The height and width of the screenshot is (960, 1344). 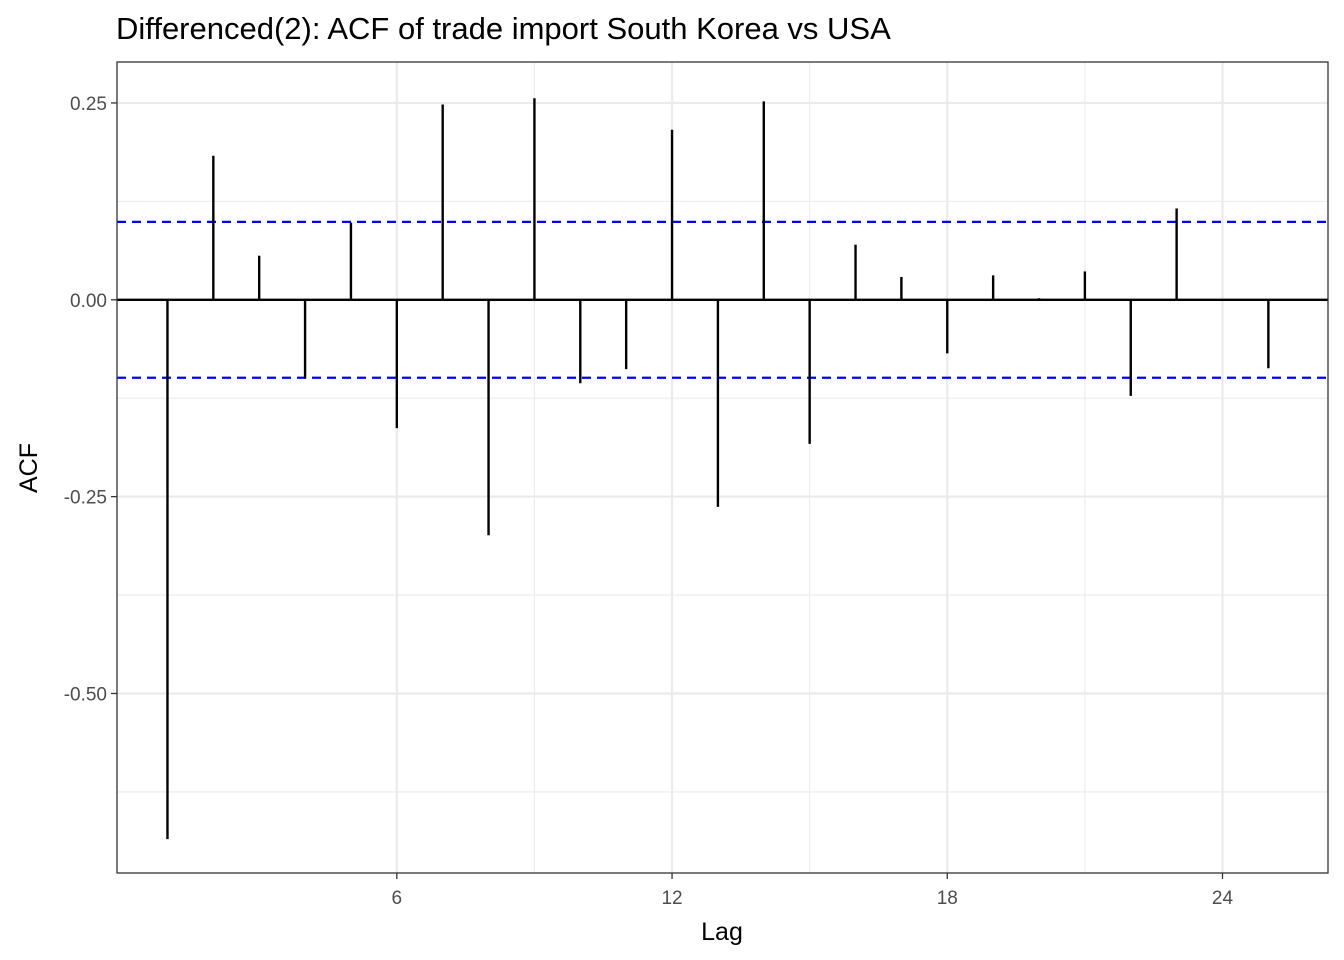 What do you see at coordinates (85, 694) in the screenshot?
I see `y-tick-label: -0.50` at bounding box center [85, 694].